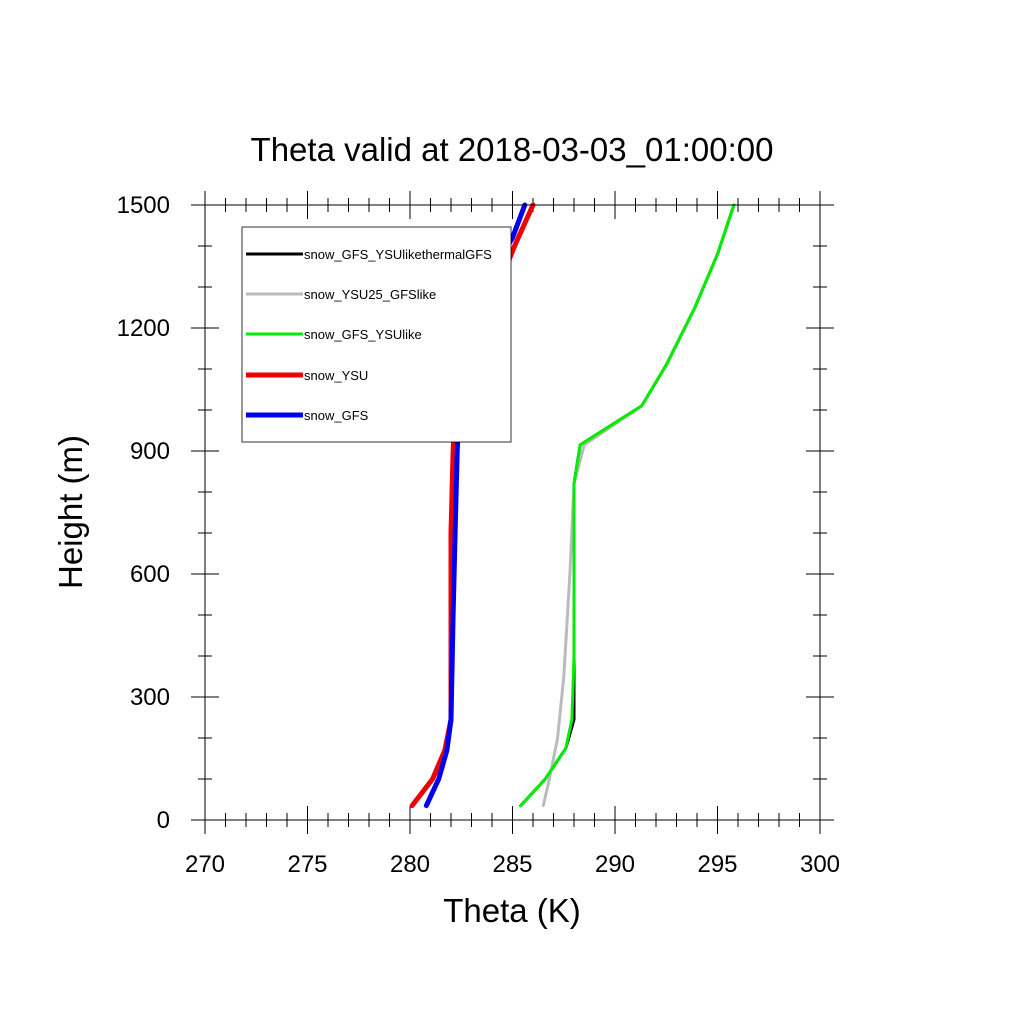  I want to click on x-tick-label: 270, so click(205, 864).